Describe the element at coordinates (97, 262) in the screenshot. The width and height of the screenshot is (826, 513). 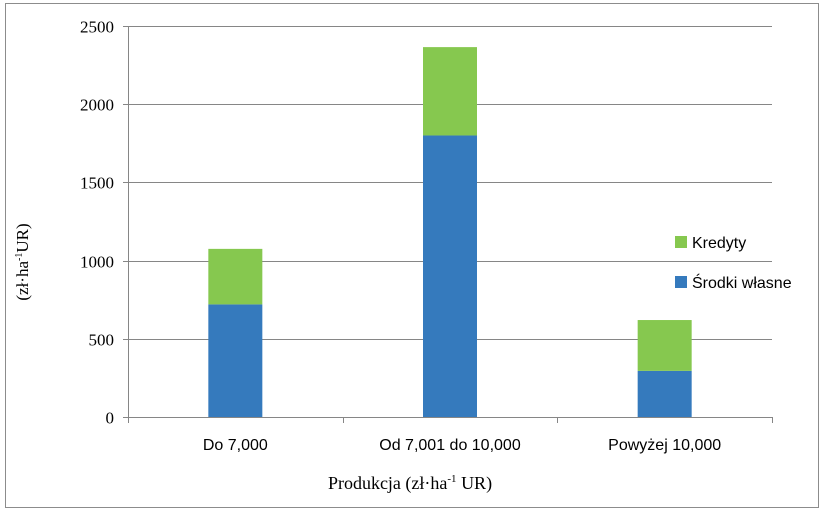
I see `y-tick-label: 1000` at that location.